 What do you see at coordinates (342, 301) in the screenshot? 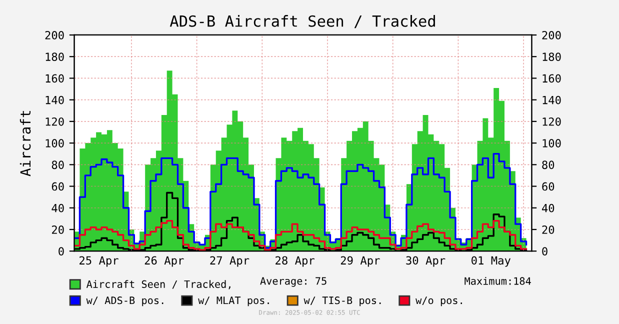
I see `legend-label: w/ TIS-B pos.` at bounding box center [342, 301].